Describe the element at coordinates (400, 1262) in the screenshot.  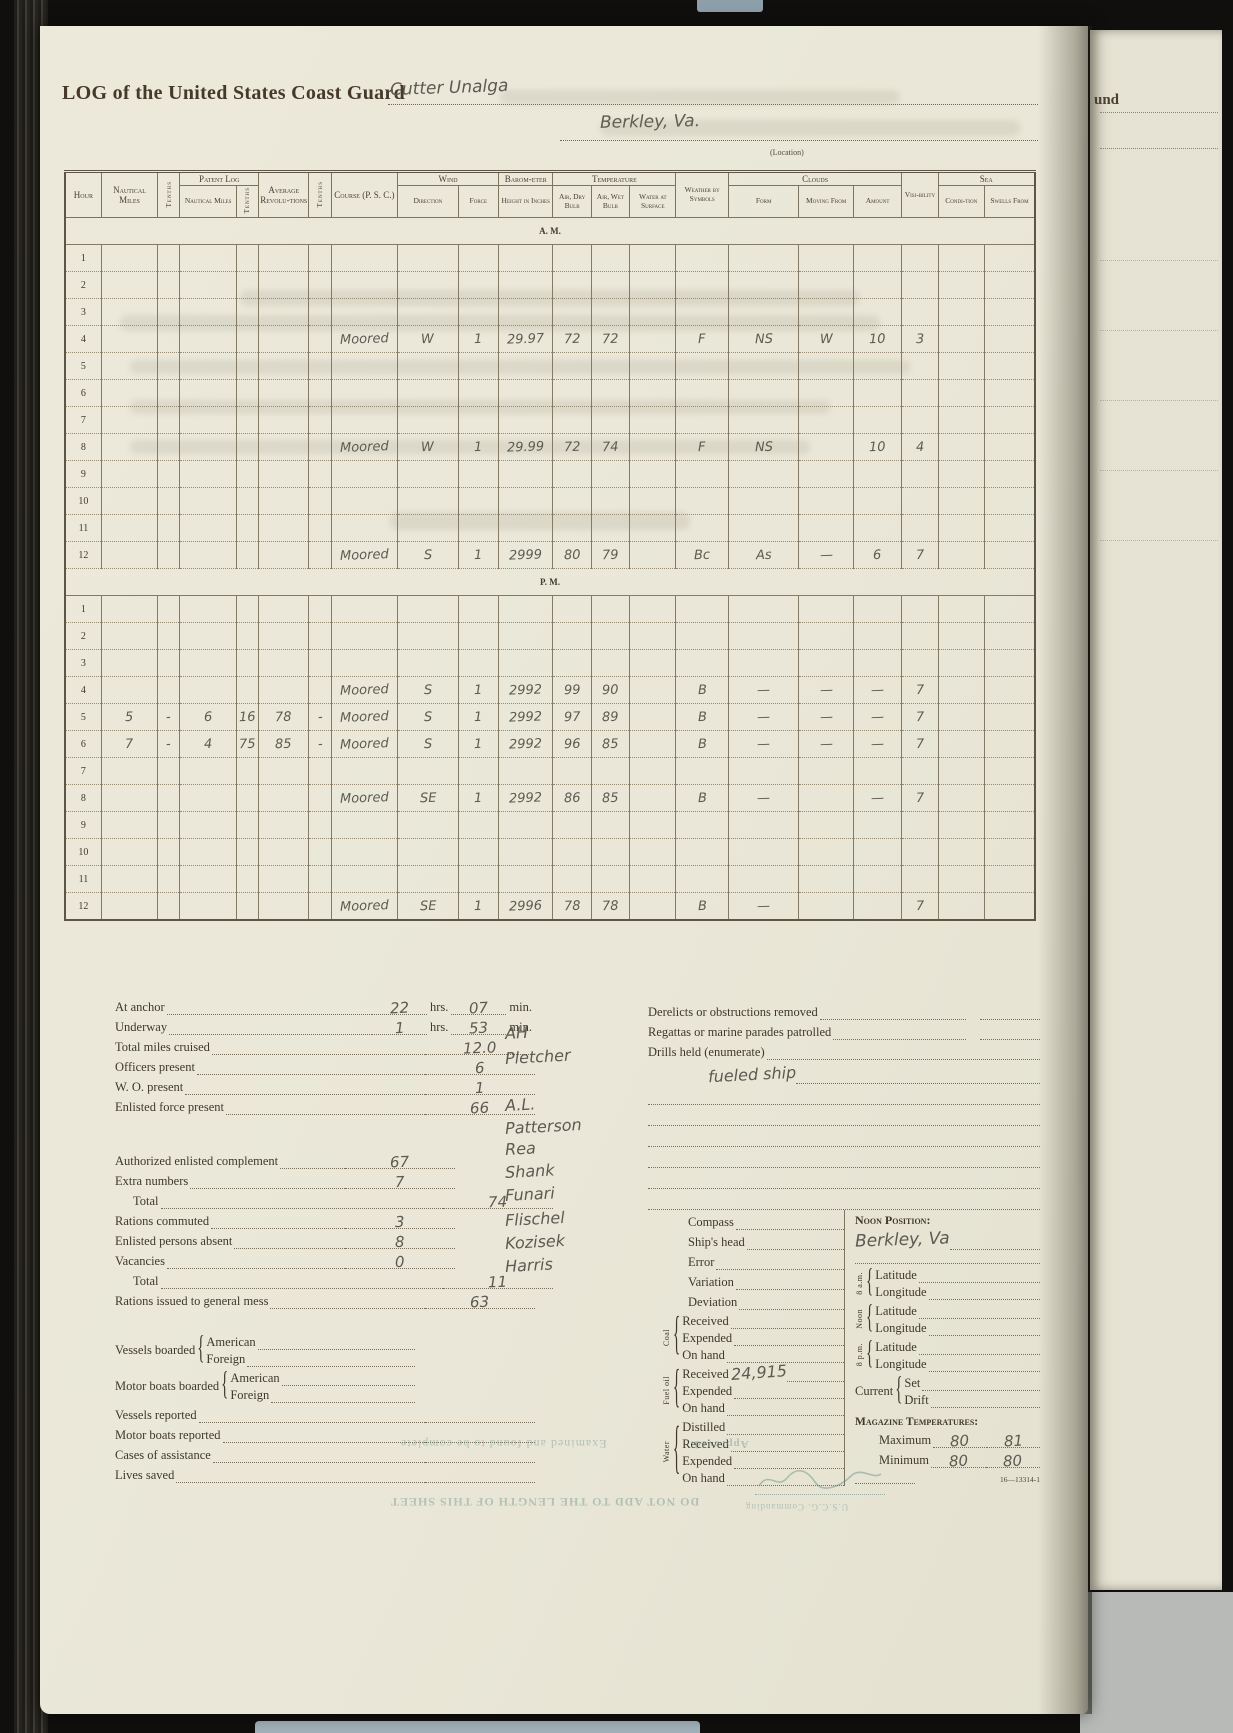
I see `summary-handwritten-value: 0` at that location.